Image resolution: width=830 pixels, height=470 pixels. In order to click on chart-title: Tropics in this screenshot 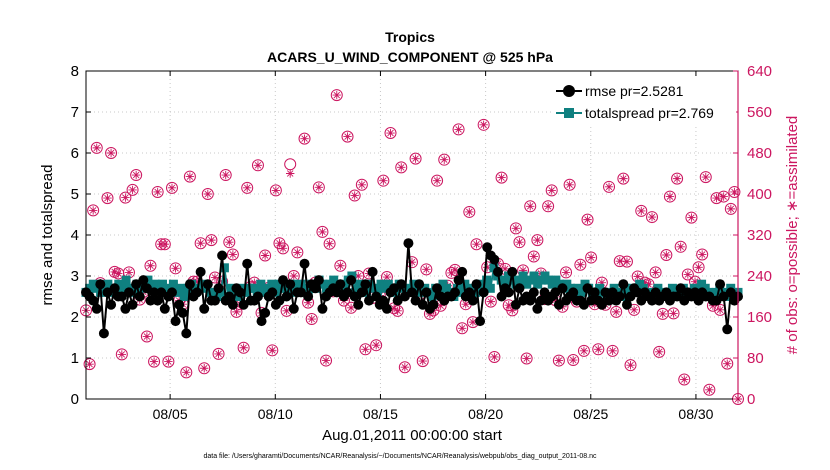, I will do `click(410, 37)`.